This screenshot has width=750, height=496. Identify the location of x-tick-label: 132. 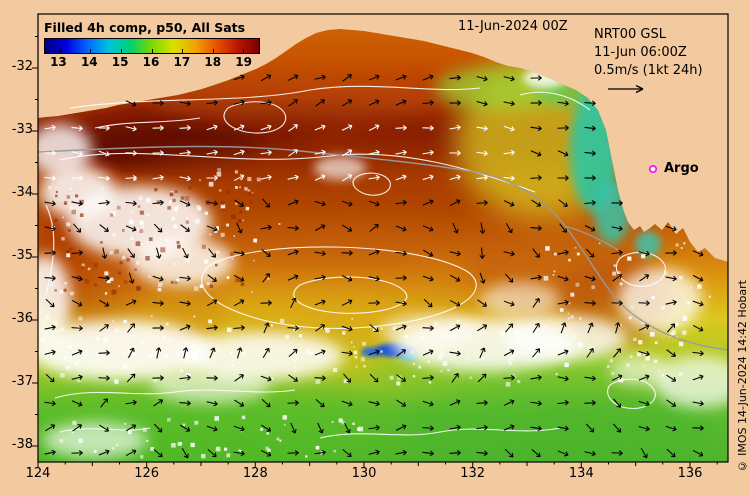
(473, 473).